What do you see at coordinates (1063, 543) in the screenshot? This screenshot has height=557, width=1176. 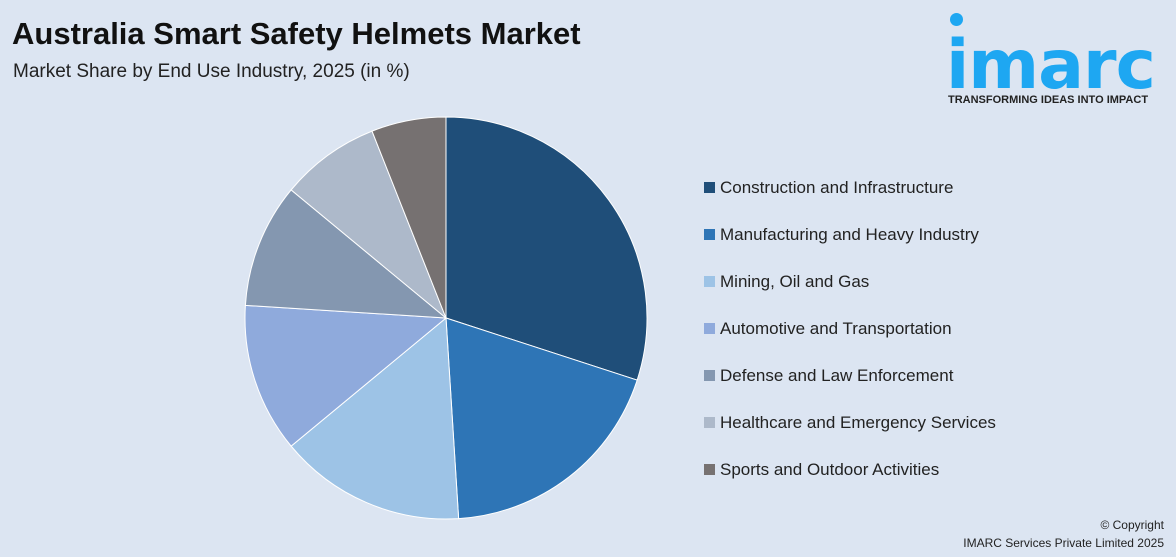 I see `copyright-company: IMARC Services Private Limited 2025` at bounding box center [1063, 543].